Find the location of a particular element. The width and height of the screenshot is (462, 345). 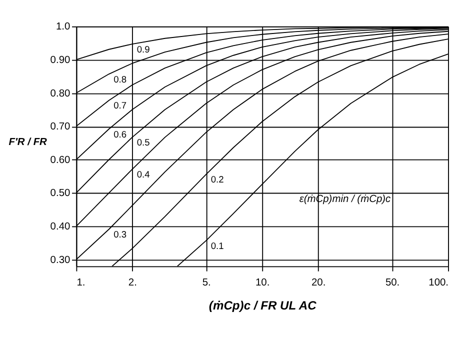

y-tick-label: 0.70 is located at coordinates (60, 127).